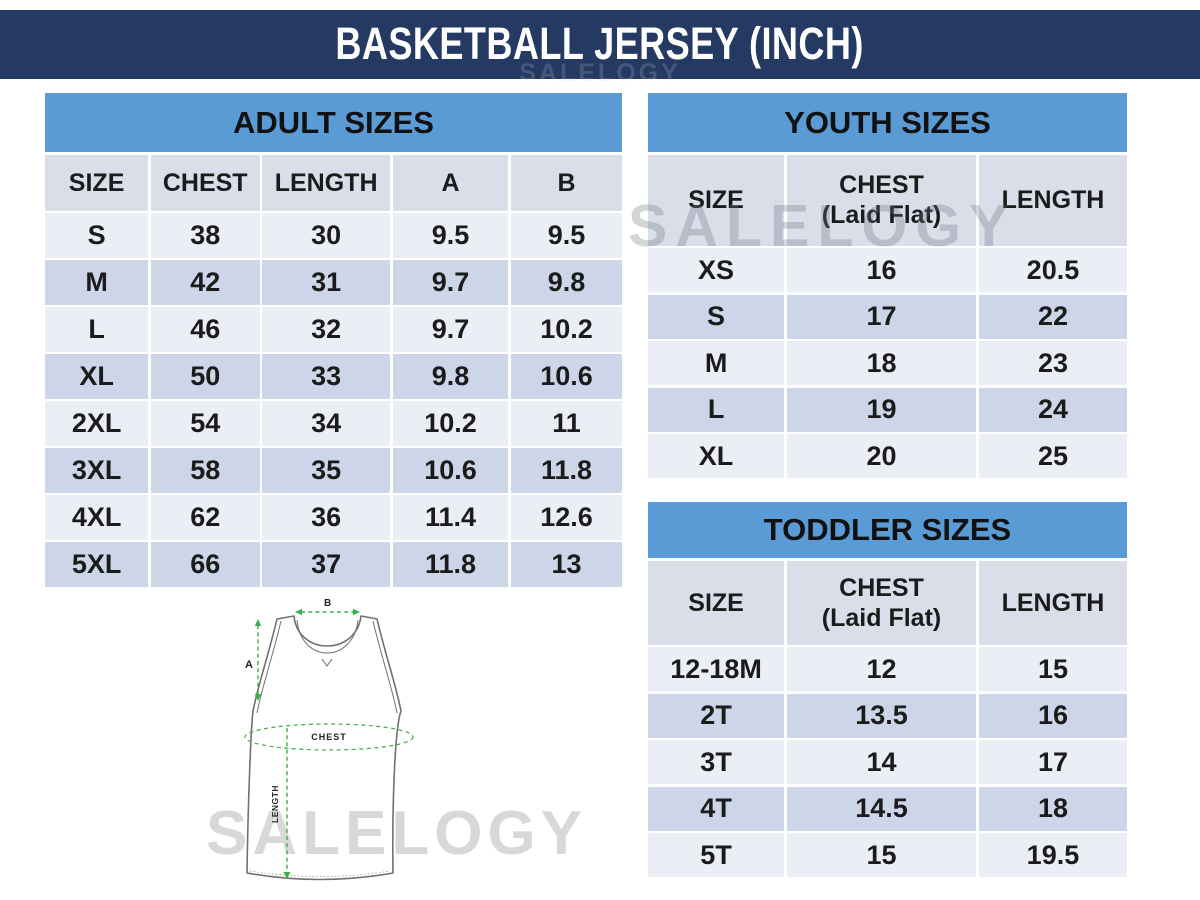 The image size is (1200, 900). What do you see at coordinates (881, 669) in the screenshot?
I see `table-cell: 12` at bounding box center [881, 669].